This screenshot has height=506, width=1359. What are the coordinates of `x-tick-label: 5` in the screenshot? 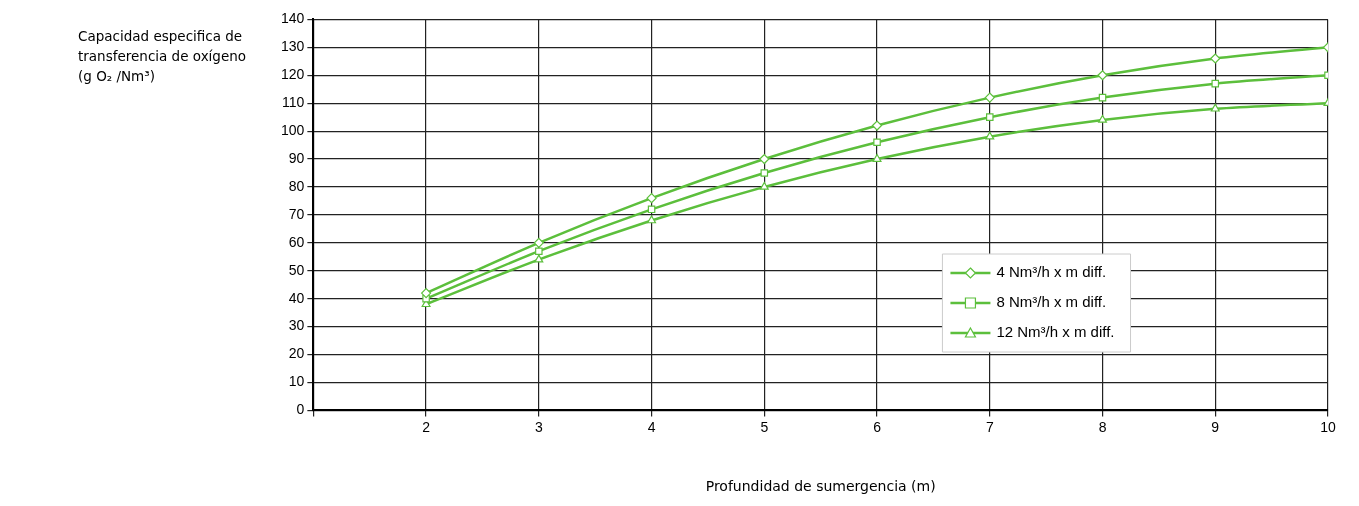 It's located at (764, 426).